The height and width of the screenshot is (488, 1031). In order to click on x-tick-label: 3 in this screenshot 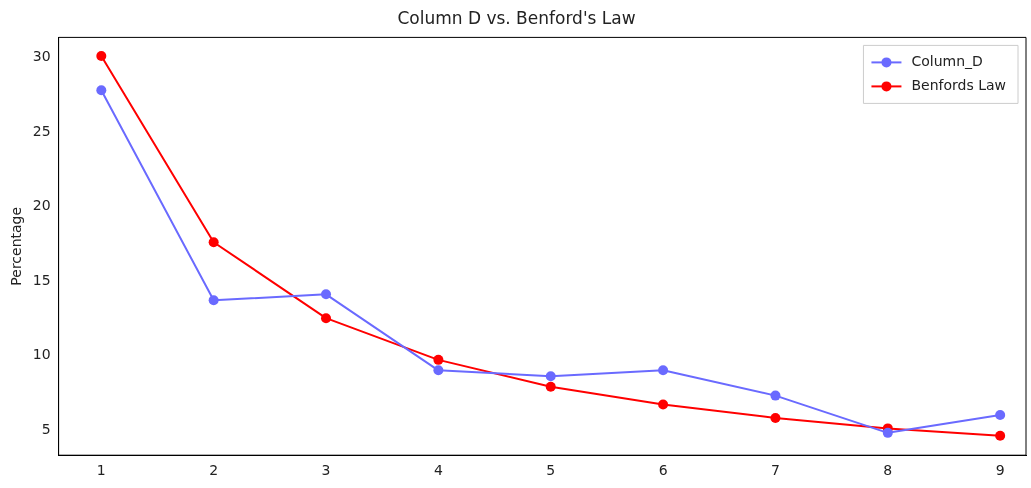, I will do `click(326, 470)`.